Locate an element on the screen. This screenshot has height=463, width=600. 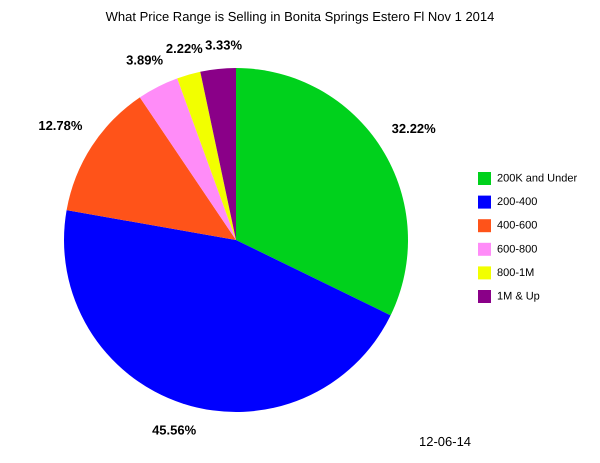
legend-label: 800-1M is located at coordinates (515, 272).